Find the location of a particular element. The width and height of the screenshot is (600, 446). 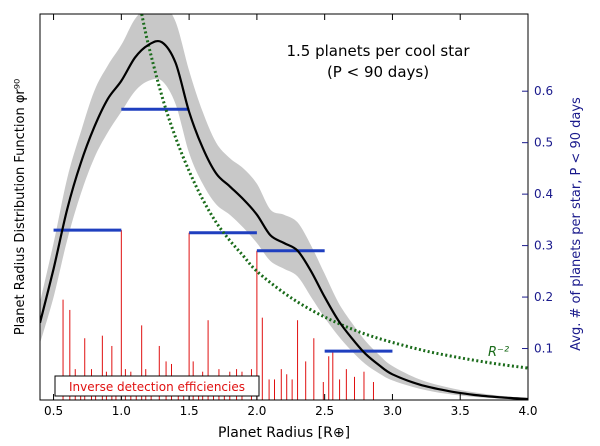

y-right-tick-label: 0.5 is located at coordinates (543, 143).